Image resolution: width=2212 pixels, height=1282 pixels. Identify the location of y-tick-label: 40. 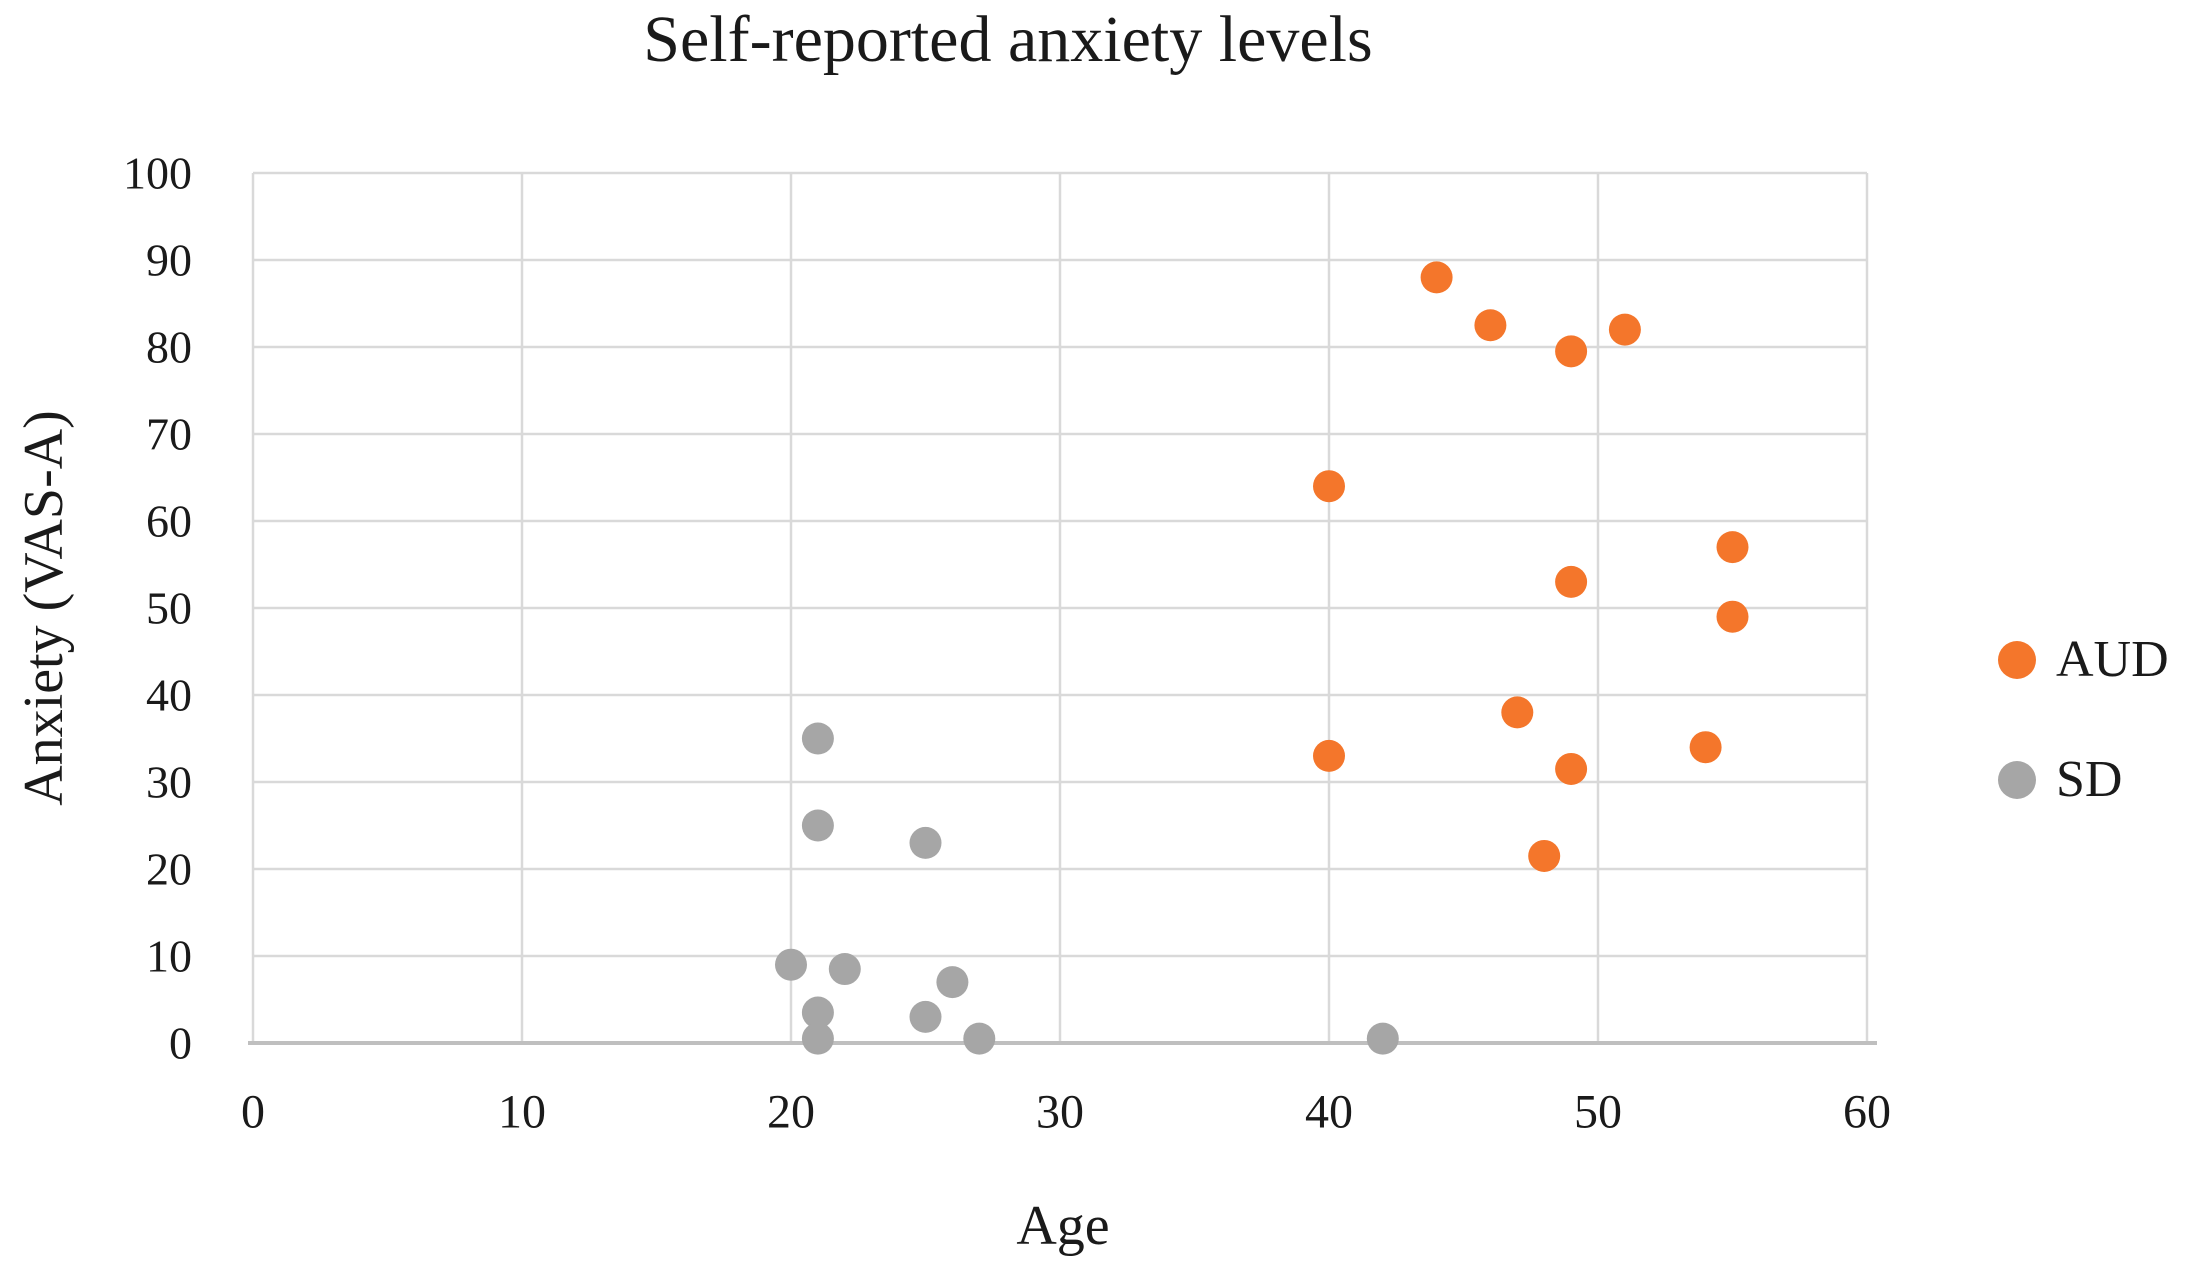
(169, 695).